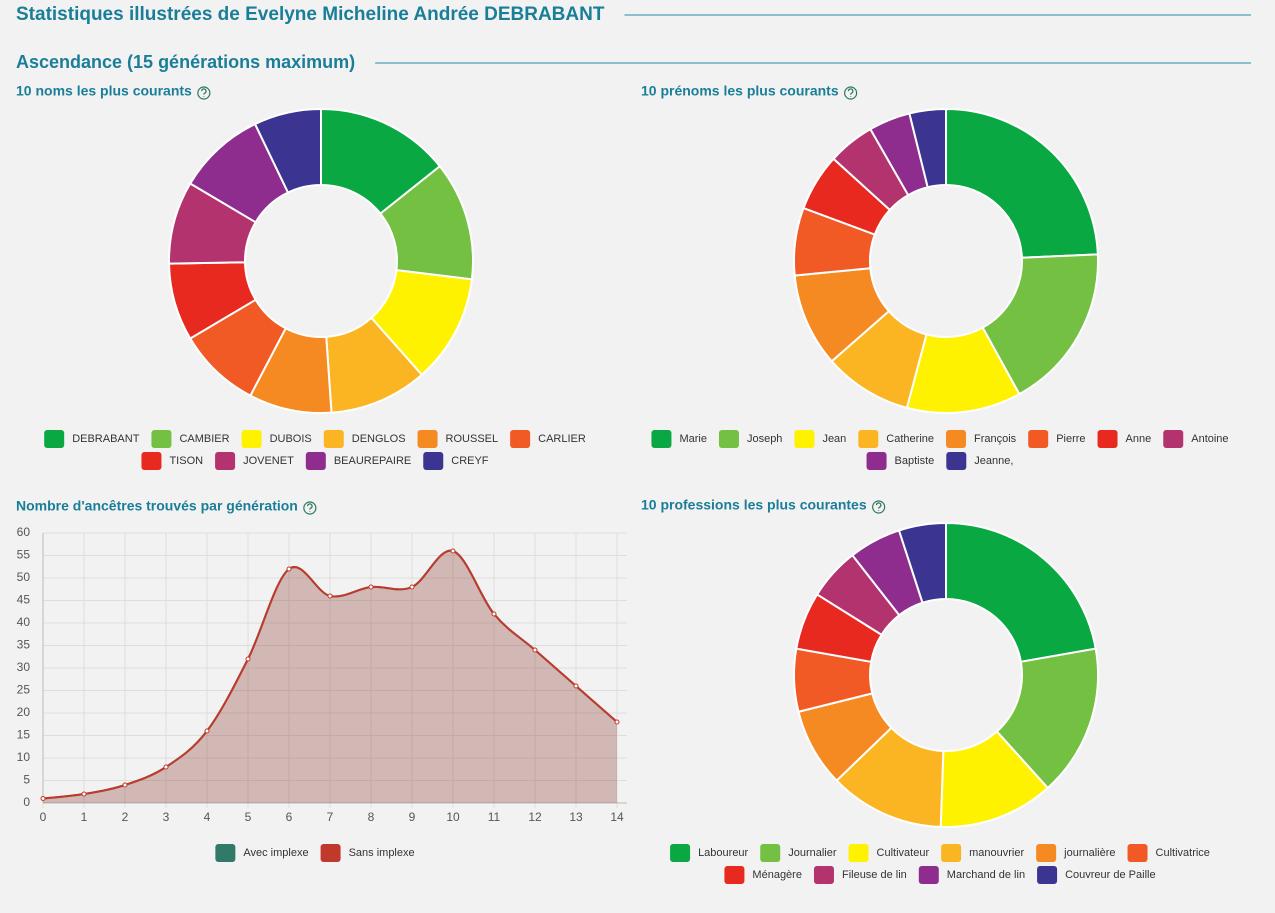  Describe the element at coordinates (104, 91) in the screenshot. I see `chart-title: 10 noms les plus courants` at that location.